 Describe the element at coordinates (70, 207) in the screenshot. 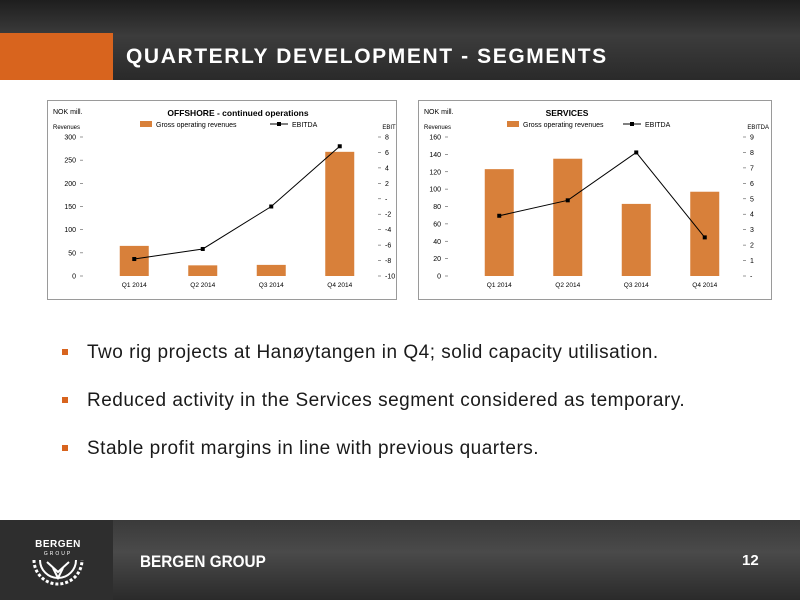

I see `y-left-tick-label: 150` at that location.